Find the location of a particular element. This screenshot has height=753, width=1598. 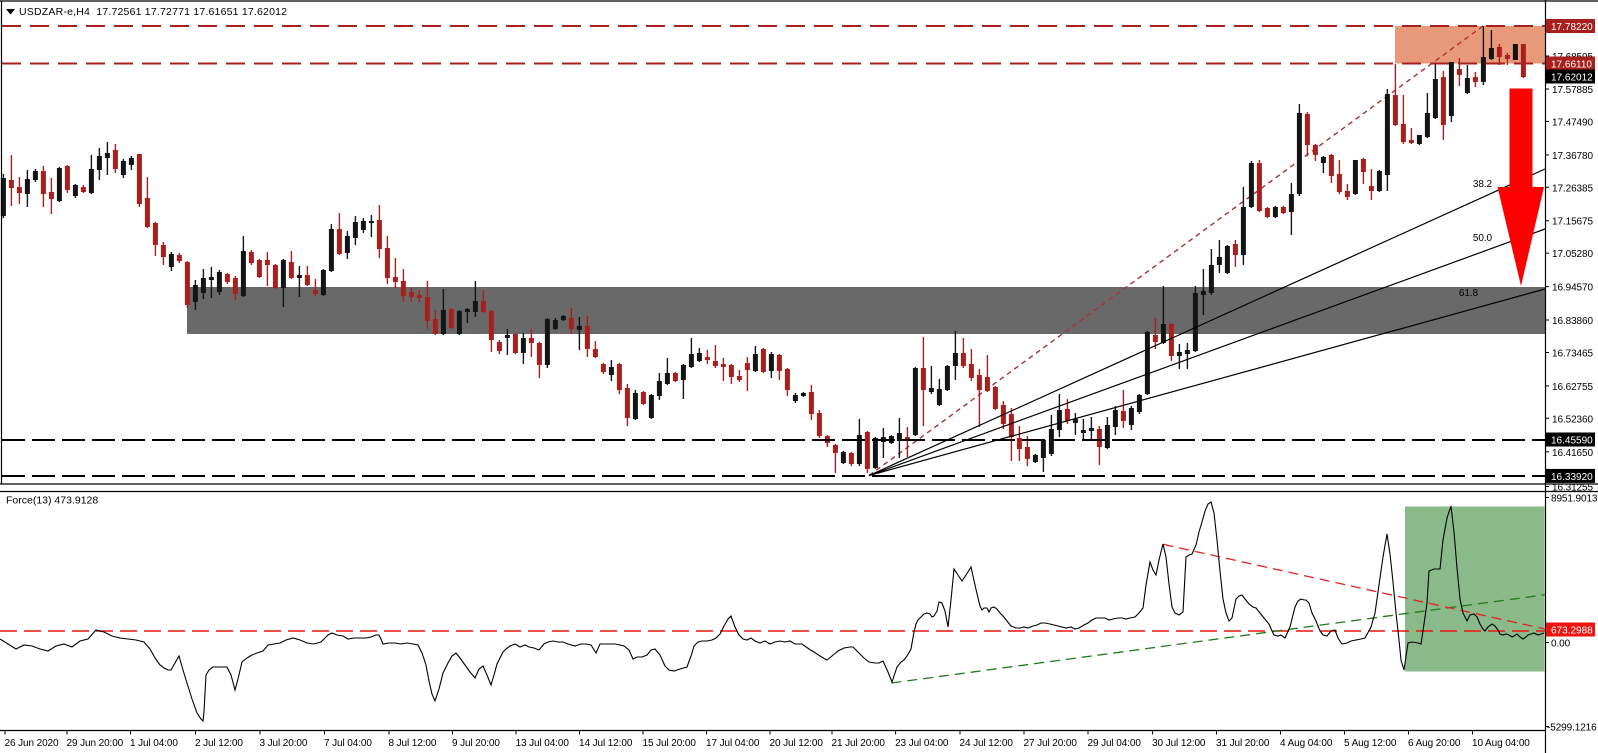

svg-text: 17.47490 is located at coordinates (1572, 122).